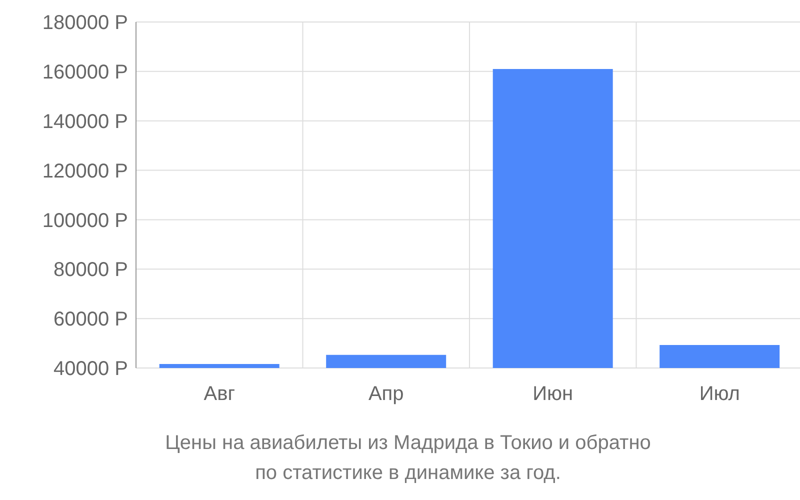 This screenshot has height=500, width=800. I want to click on y-tick-label: 140000 Р, so click(85, 121).